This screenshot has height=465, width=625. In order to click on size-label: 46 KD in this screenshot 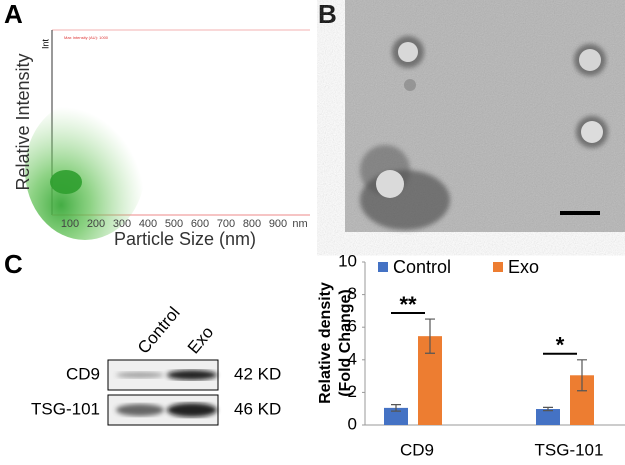, I will do `click(257, 408)`.